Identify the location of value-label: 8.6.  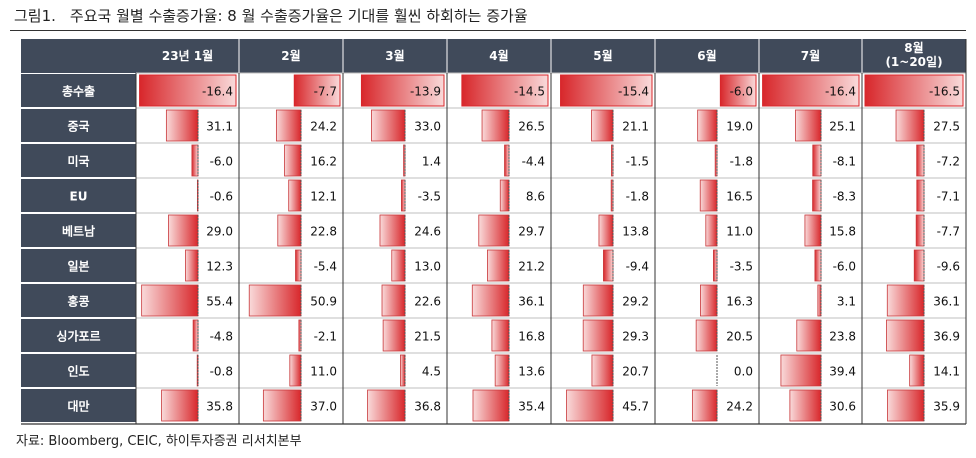
(535, 197).